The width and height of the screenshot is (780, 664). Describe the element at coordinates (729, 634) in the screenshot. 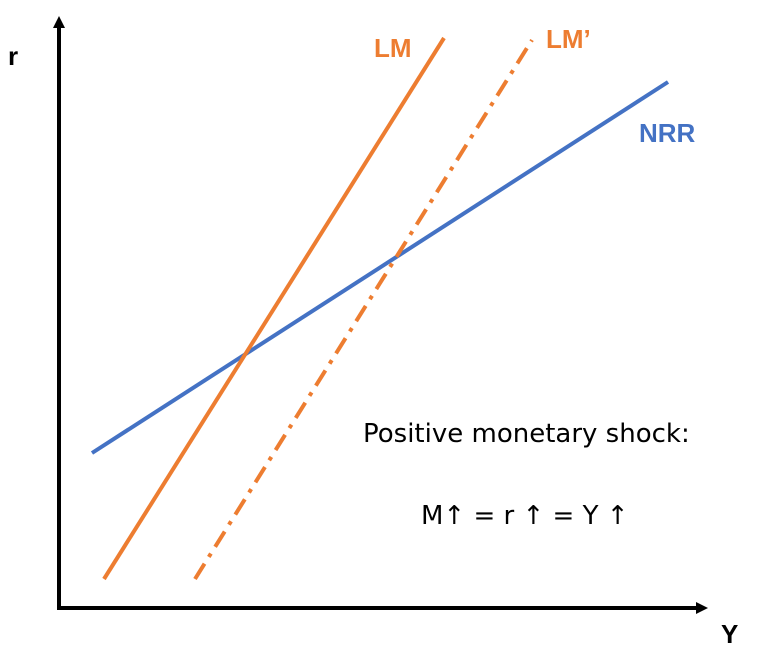

I see `x-axis-label: Y` at that location.